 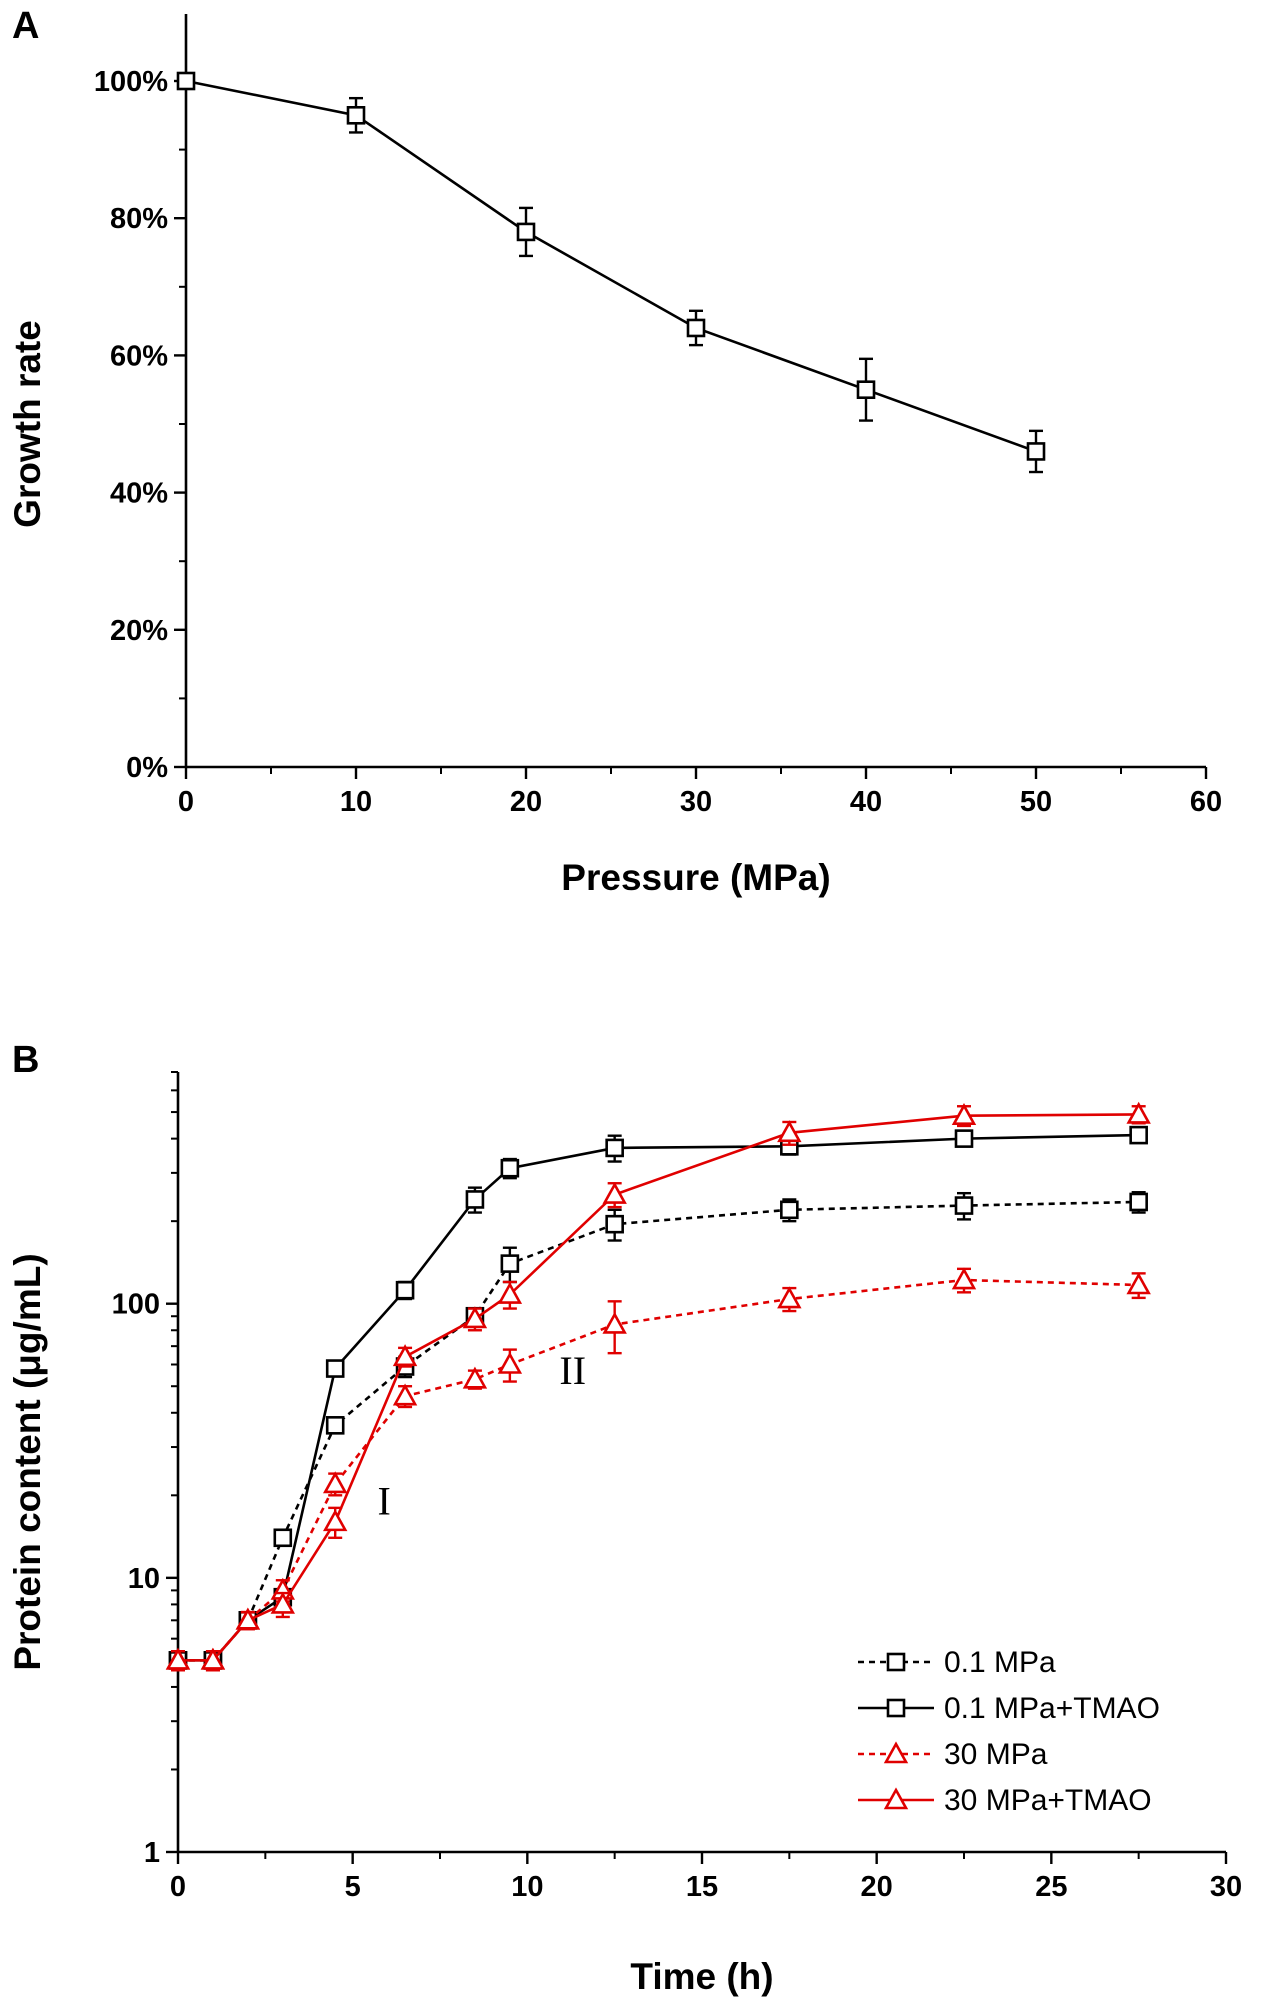 What do you see at coordinates (27, 1461) in the screenshot?
I see `y-axis-title: Protein content (μg/mL)` at bounding box center [27, 1461].